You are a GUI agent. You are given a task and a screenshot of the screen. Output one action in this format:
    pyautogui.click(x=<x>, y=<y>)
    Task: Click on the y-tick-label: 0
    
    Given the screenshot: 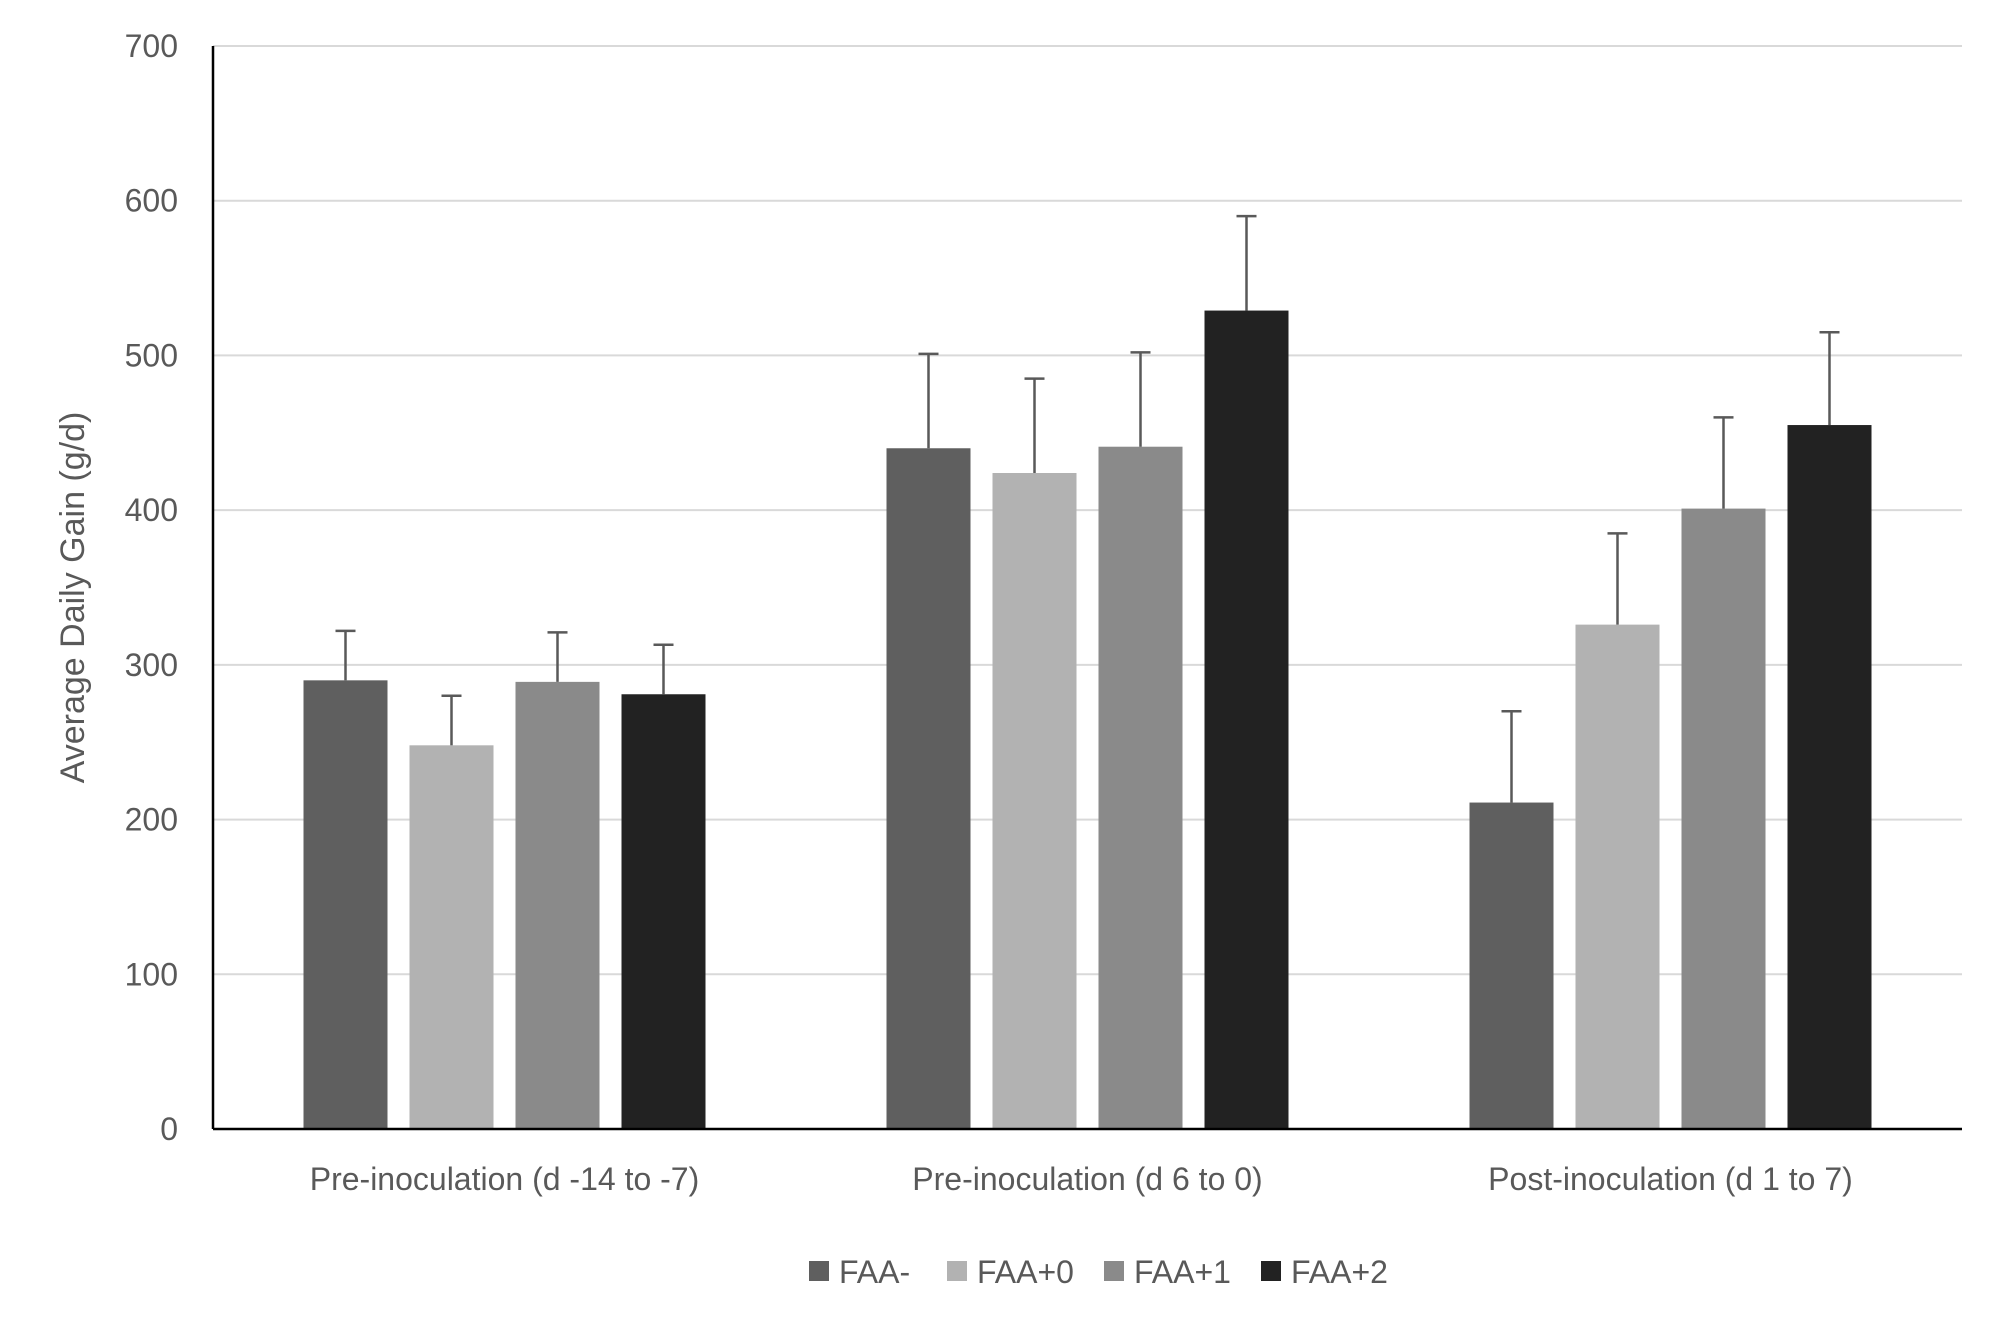 What is the action you would take?
    pyautogui.click(x=169, y=1129)
    